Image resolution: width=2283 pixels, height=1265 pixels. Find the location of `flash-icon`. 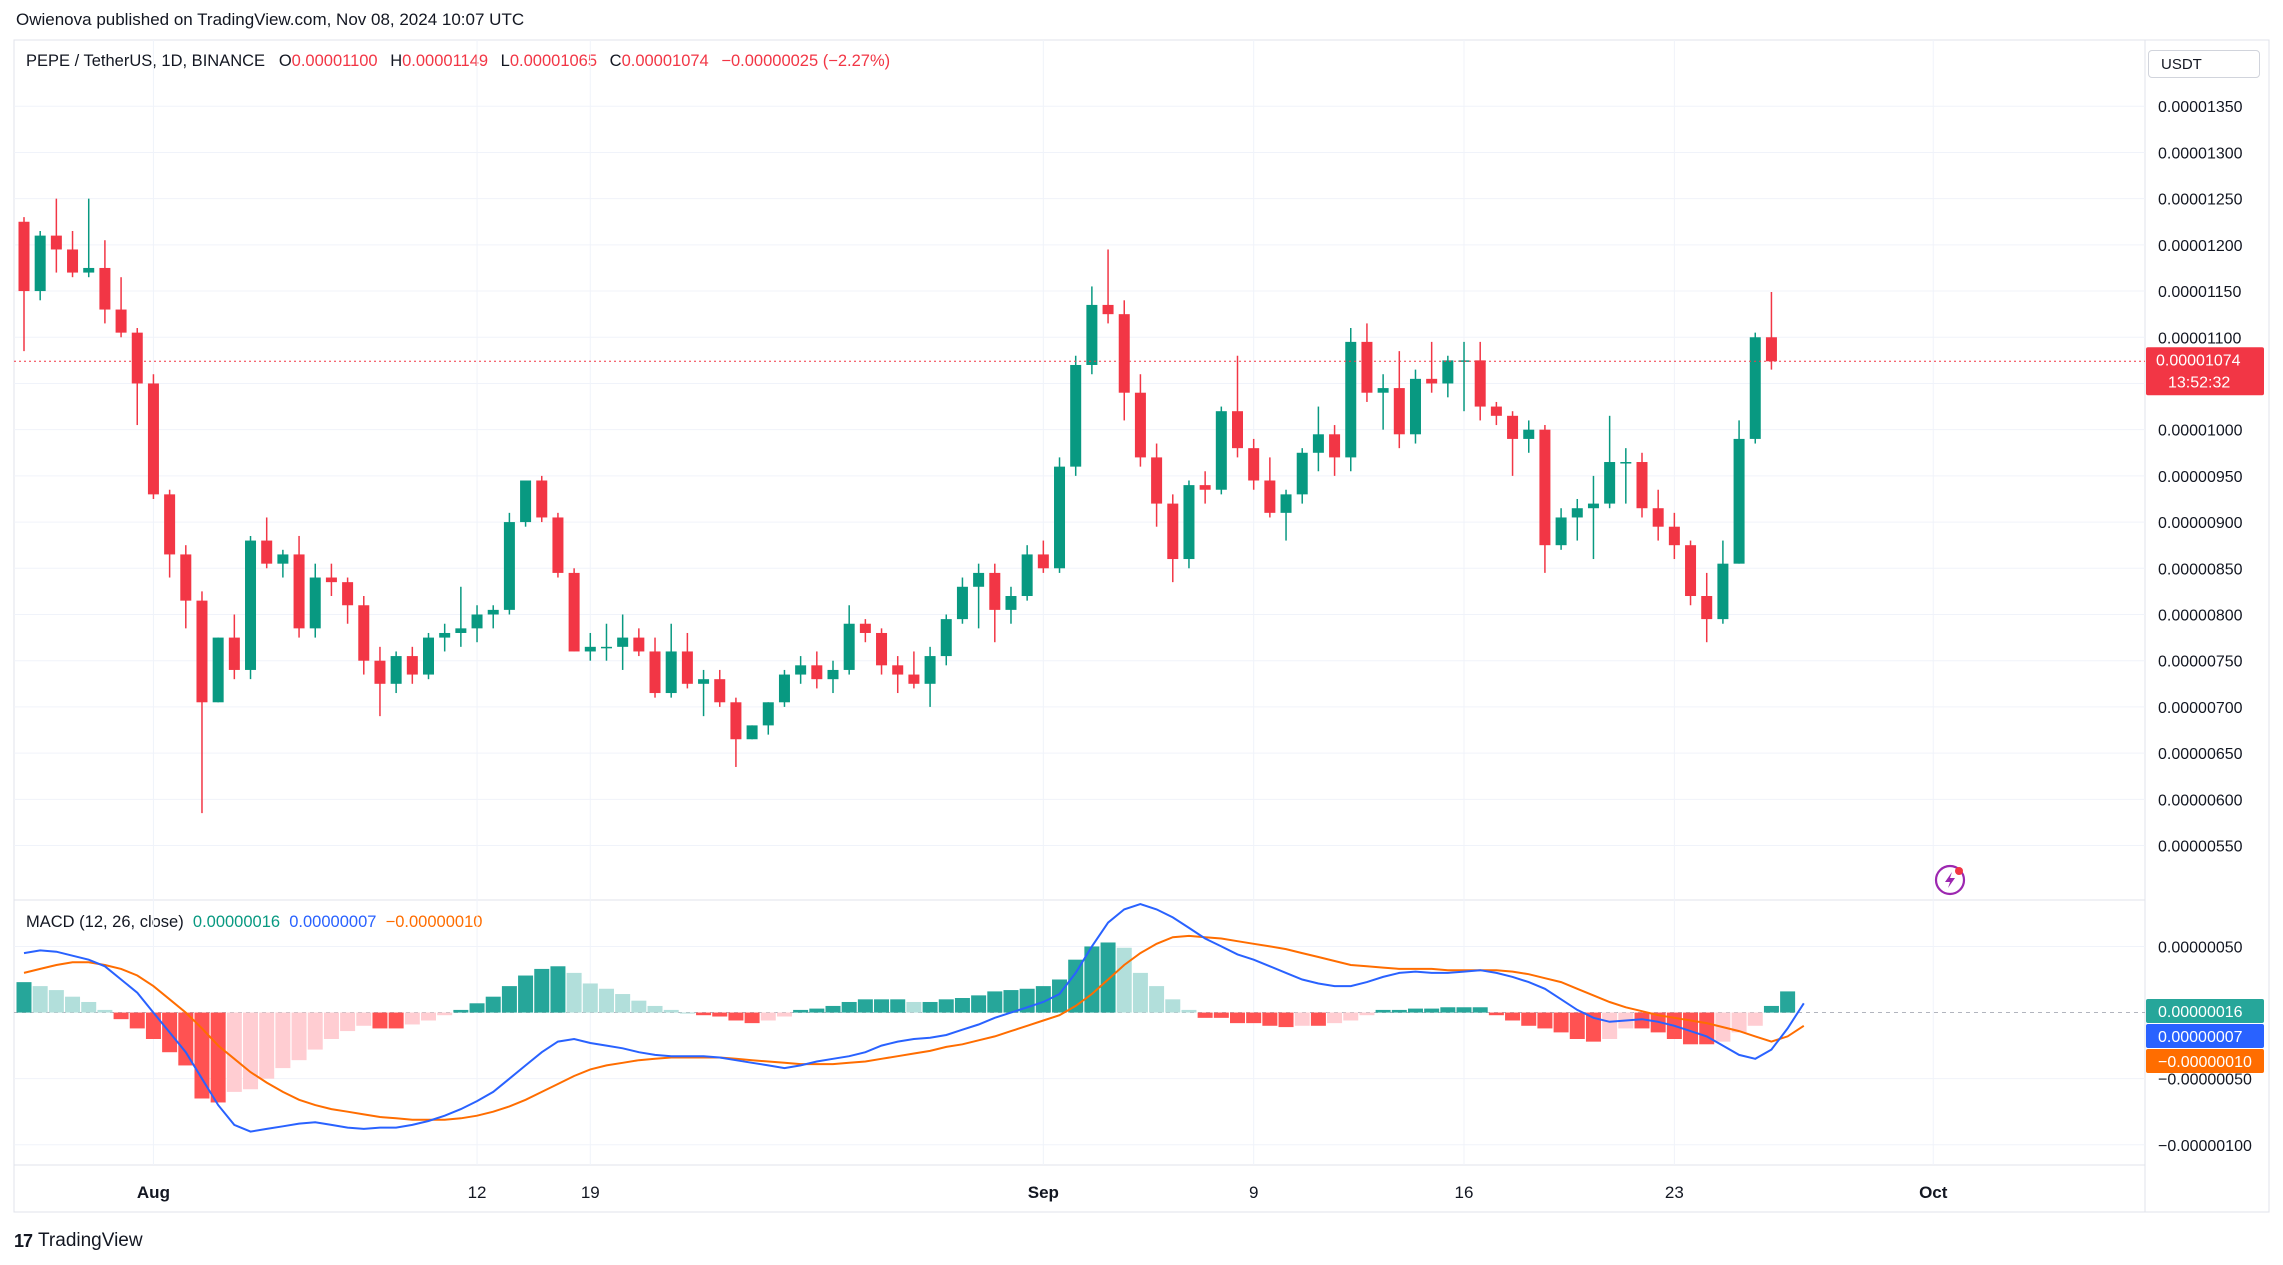

flash-icon is located at coordinates (1950, 880).